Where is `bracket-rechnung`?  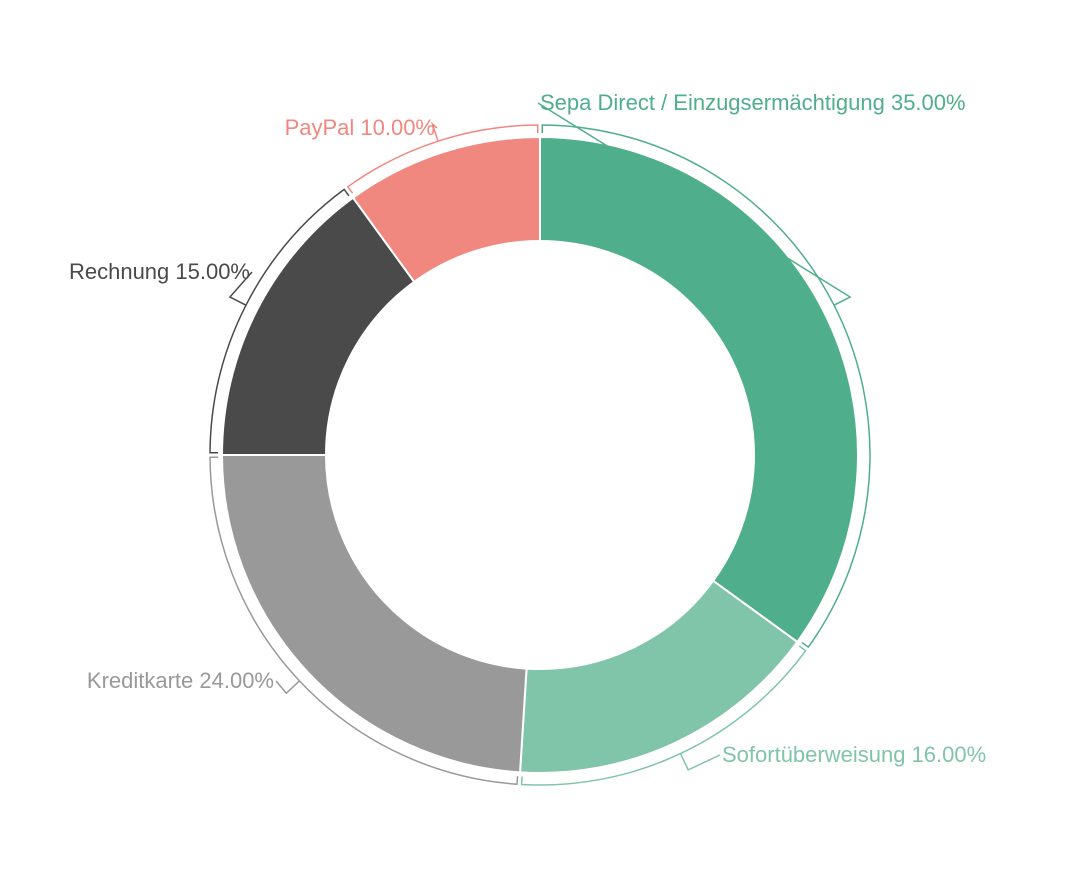
bracket-rechnung is located at coordinates (279, 321).